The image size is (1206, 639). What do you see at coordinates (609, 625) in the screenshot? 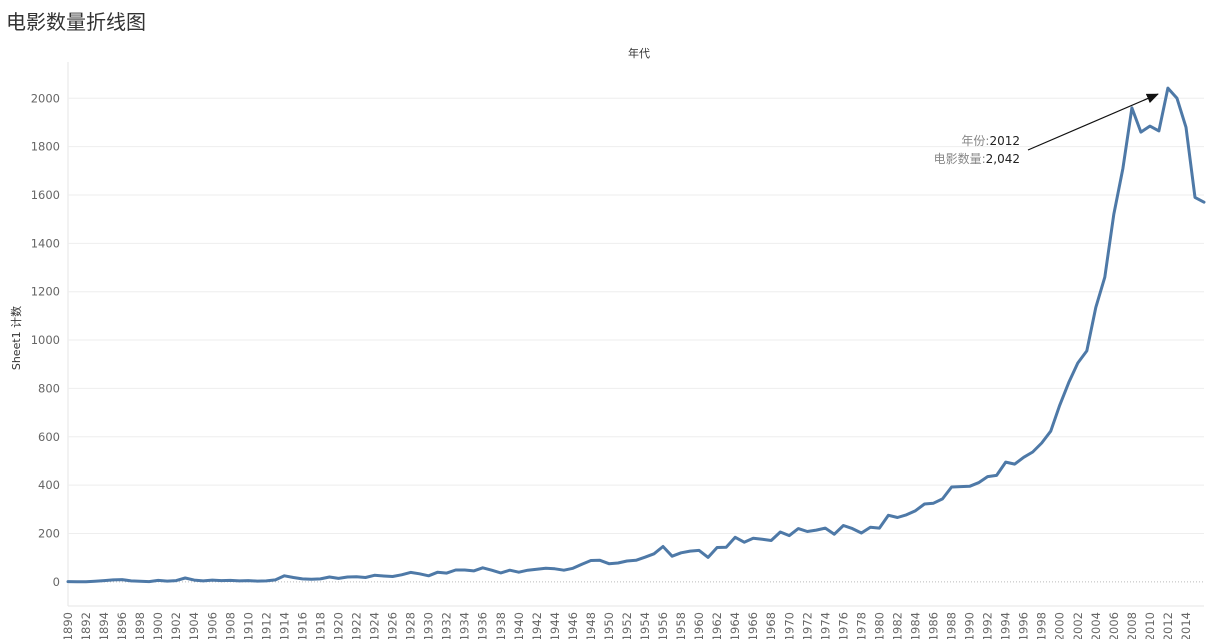
I see `x-tick-label: 1950` at bounding box center [609, 625].